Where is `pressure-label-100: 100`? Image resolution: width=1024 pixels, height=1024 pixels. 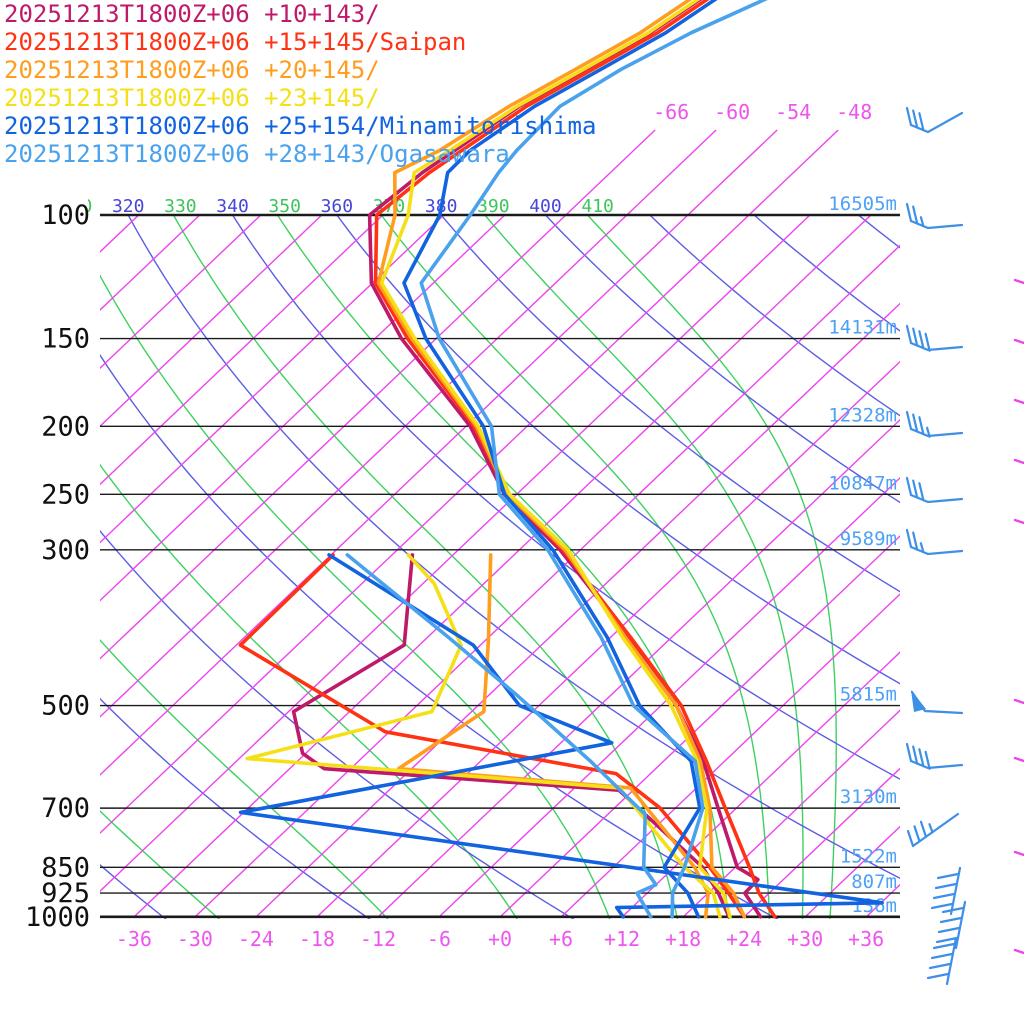
pressure-label-100: 100 is located at coordinates (65, 215).